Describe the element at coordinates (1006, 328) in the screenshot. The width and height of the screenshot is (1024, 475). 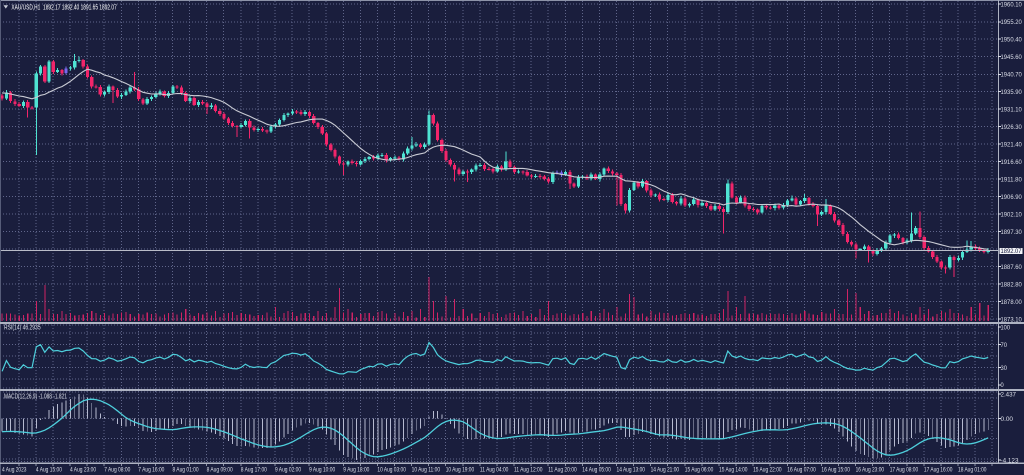
I see `svg-text: 100` at that location.